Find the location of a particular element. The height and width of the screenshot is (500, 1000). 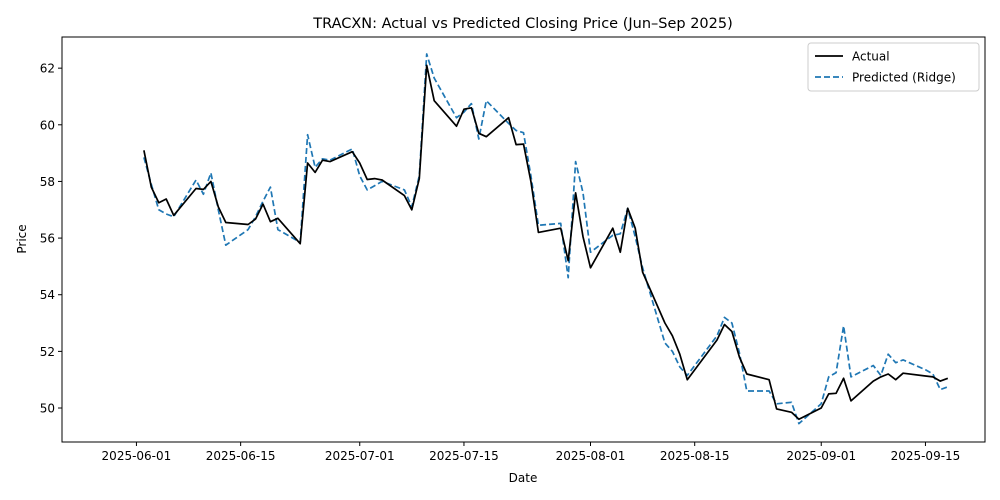

y-tick-label: 50 is located at coordinates (47, 409).